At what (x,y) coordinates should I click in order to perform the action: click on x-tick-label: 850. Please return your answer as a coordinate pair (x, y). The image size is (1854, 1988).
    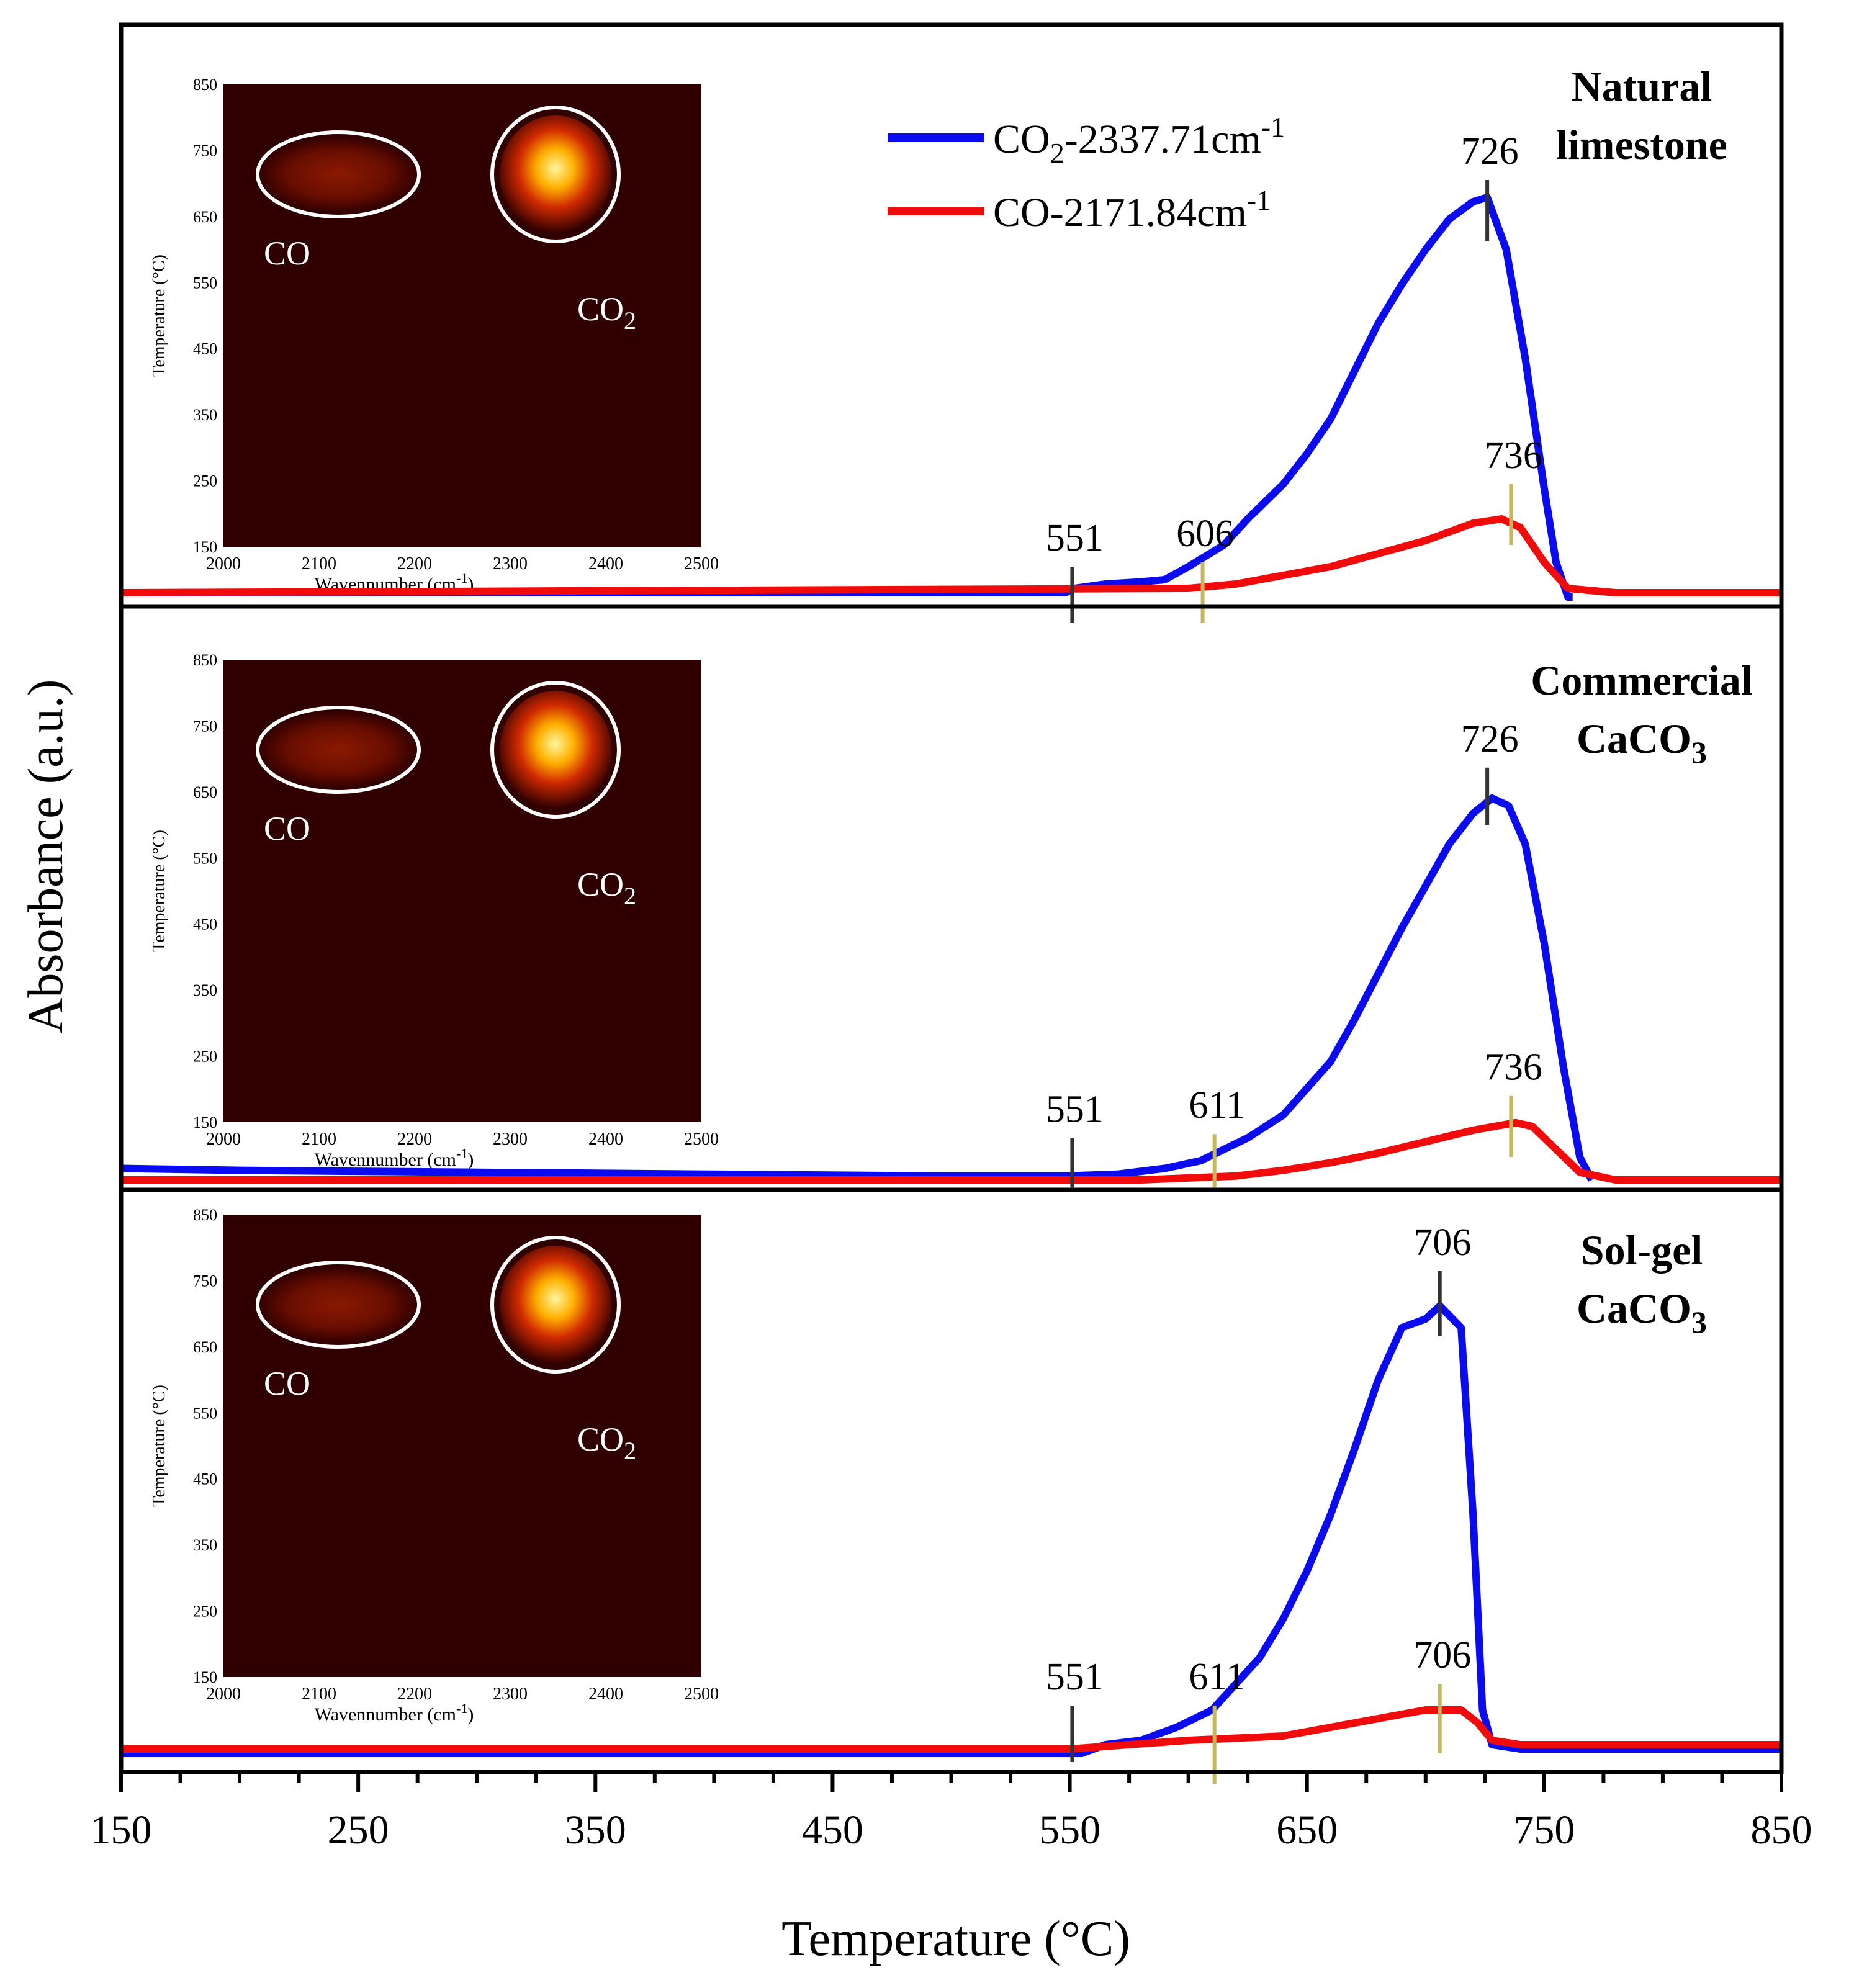
    Looking at the image, I should click on (1781, 1830).